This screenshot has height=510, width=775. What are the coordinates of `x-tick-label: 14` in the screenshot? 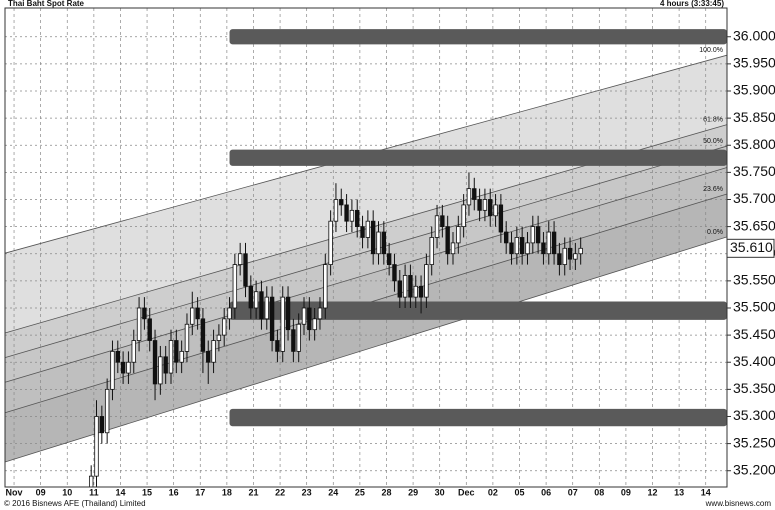 It's located at (120, 492).